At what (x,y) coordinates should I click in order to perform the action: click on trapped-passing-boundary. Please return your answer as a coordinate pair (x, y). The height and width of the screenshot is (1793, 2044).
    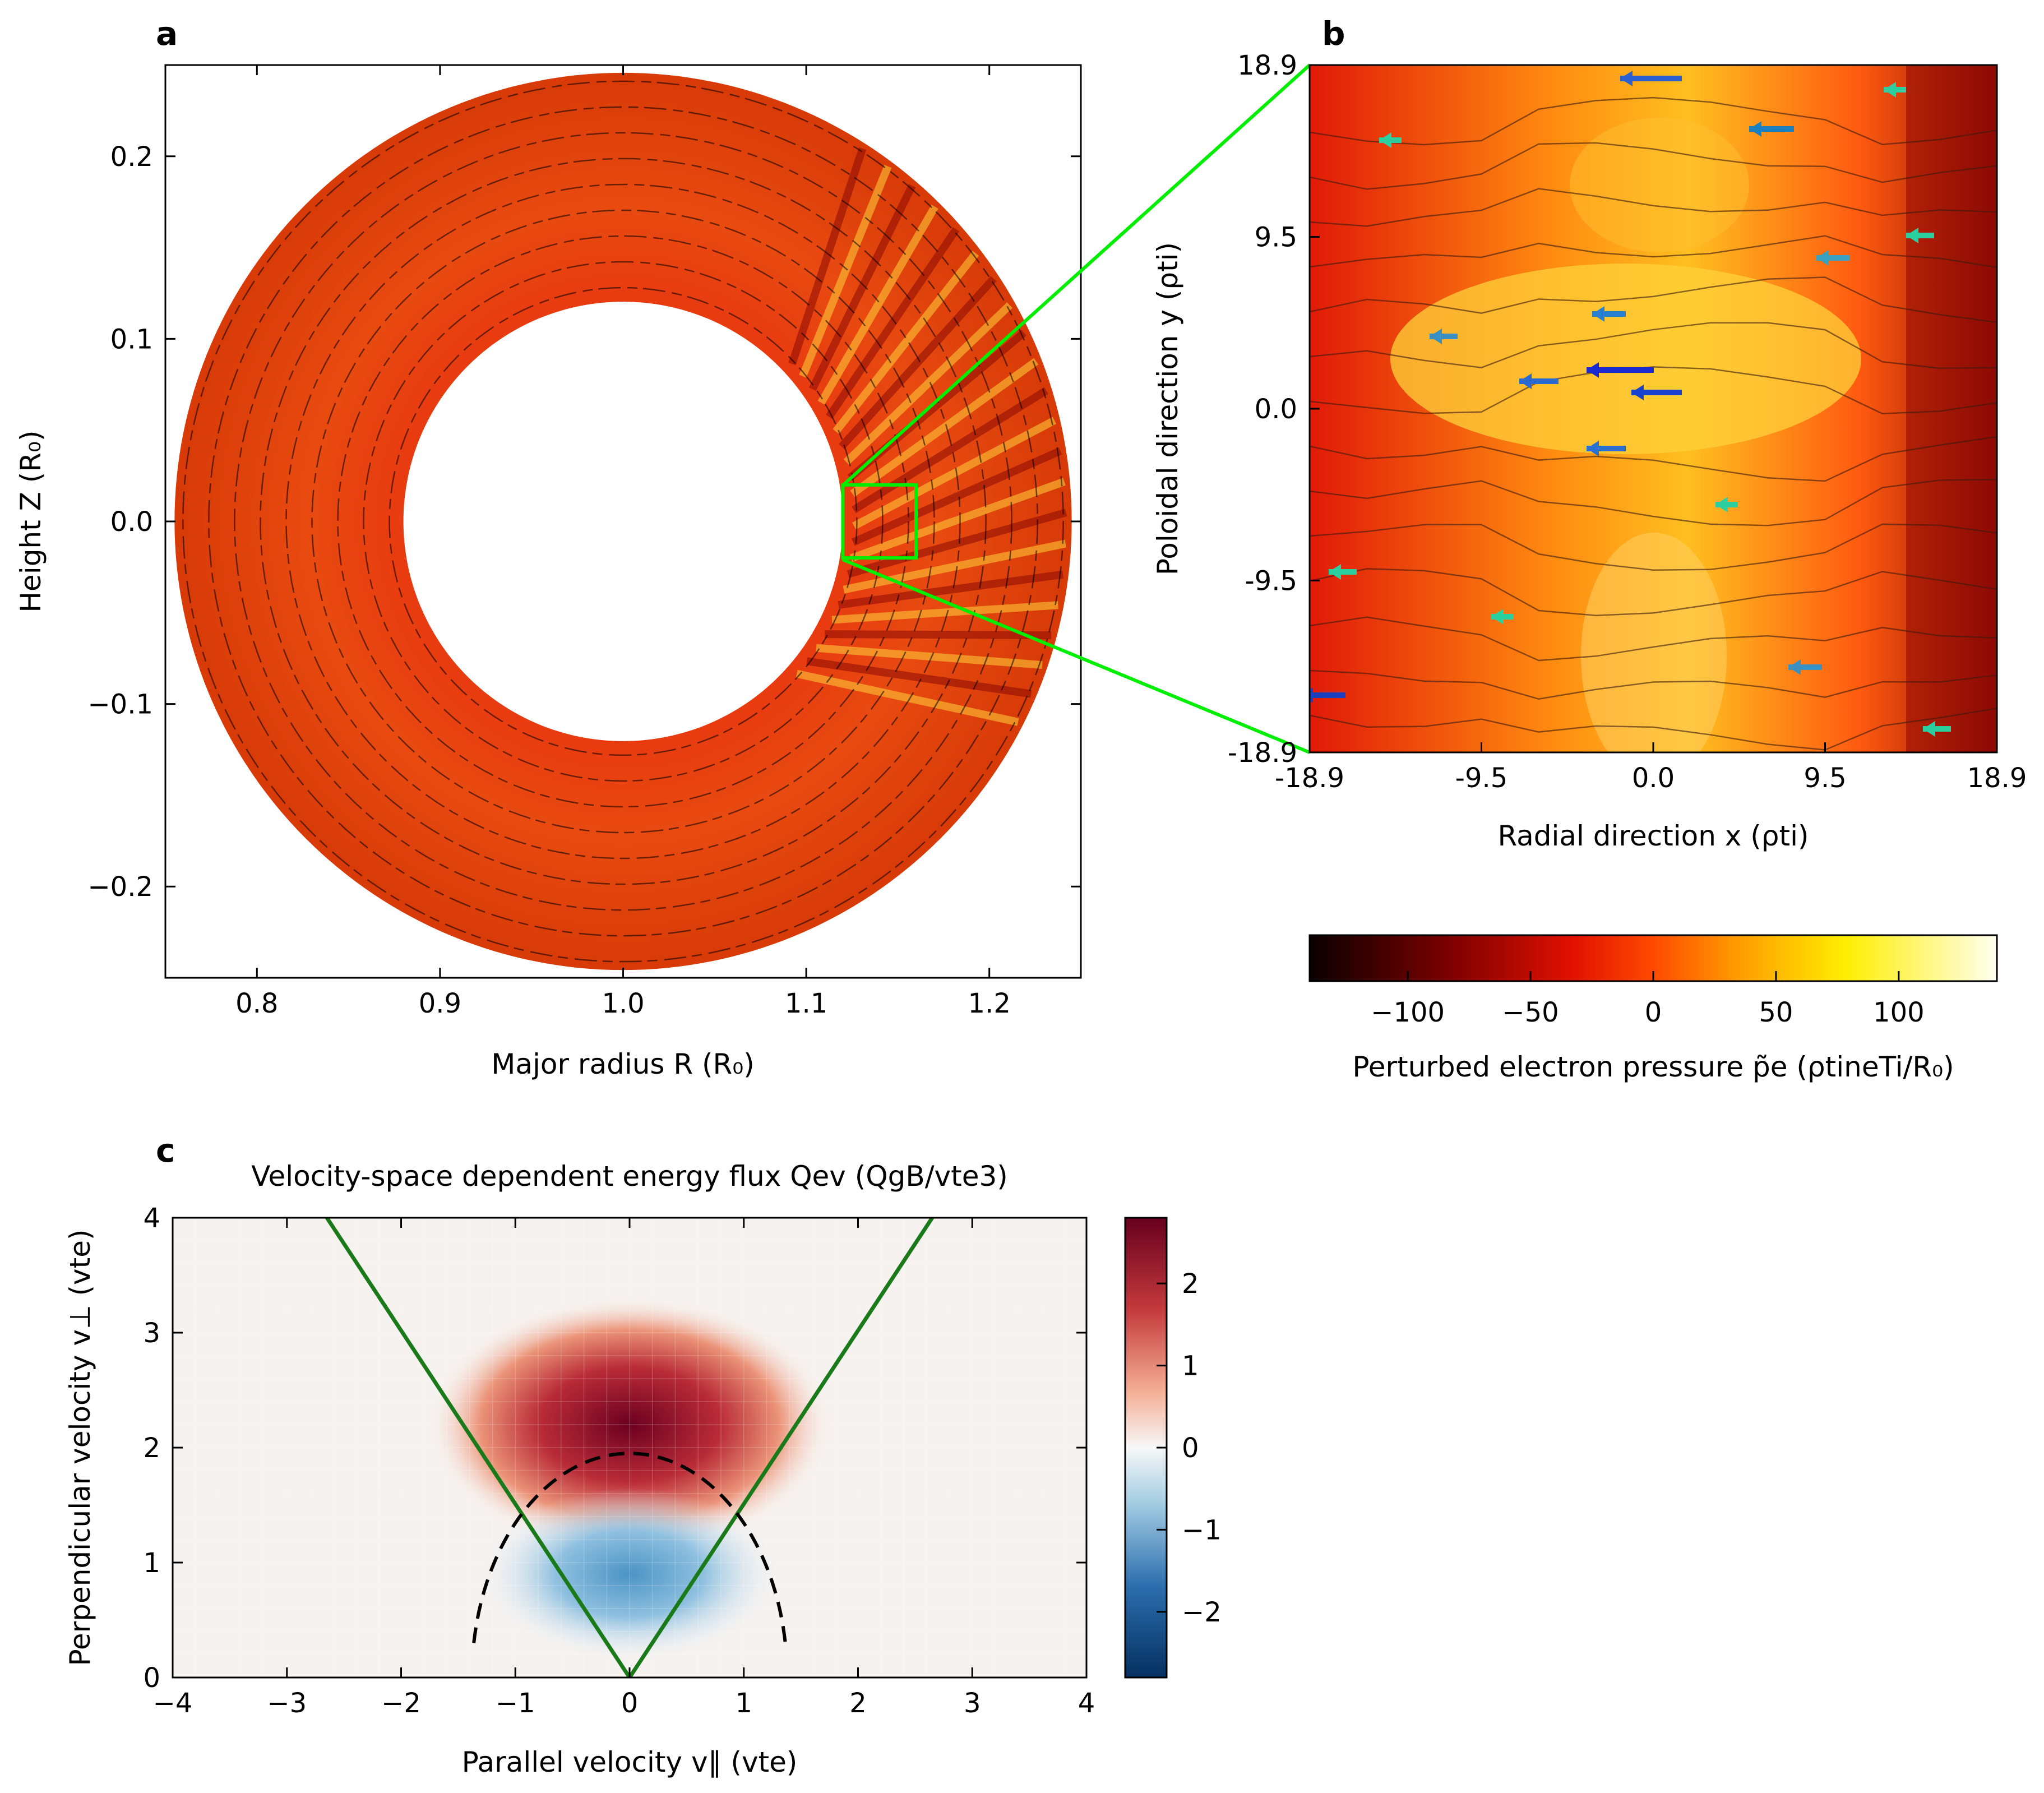
    Looking at the image, I should click on (629, 1448).